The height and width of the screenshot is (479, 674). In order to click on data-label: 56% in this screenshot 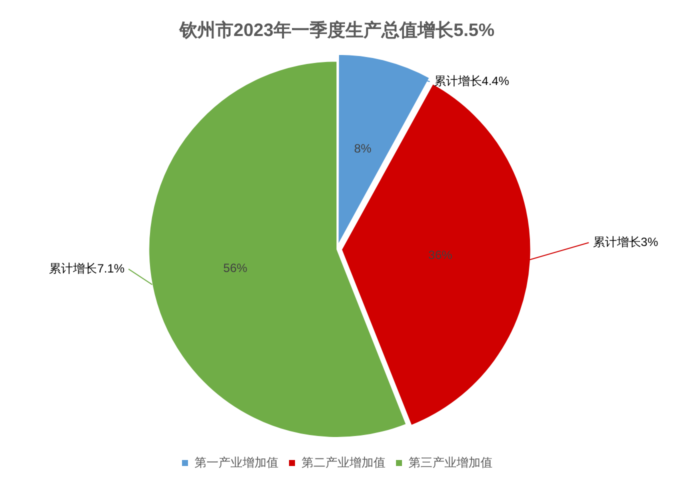, I will do `click(235, 268)`.